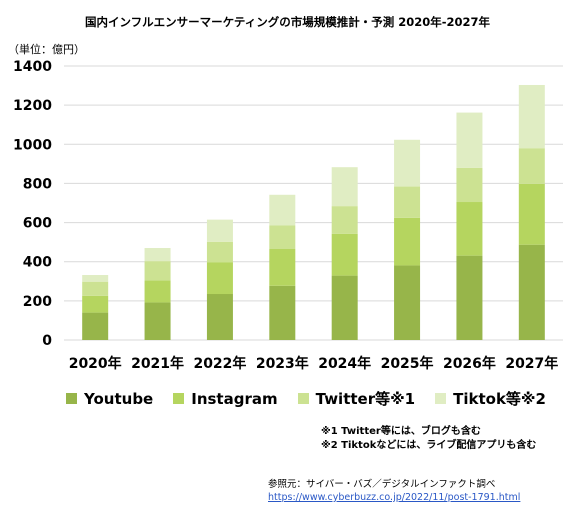 This screenshot has width=575, height=512. Describe the element at coordinates (46, 49) in the screenshot. I see `unit-label: （単位：億円）` at that location.